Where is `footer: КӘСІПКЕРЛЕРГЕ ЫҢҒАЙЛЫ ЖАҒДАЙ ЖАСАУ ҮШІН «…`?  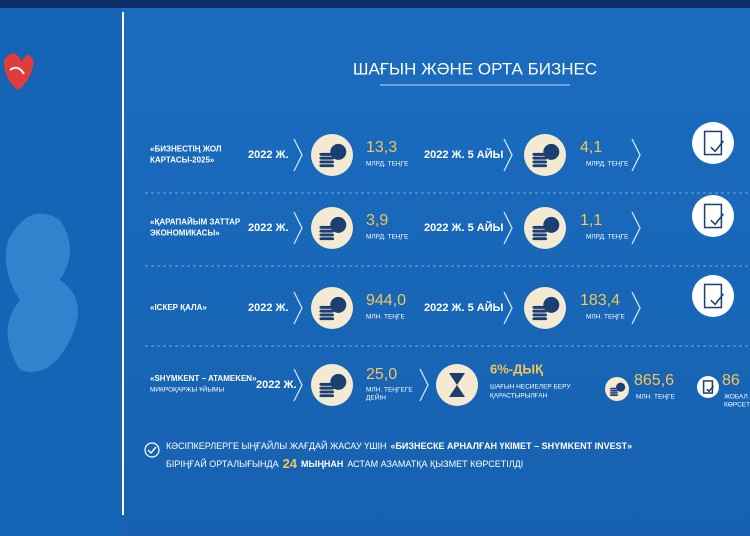 footer: КӘСІПКЕРЛЕРГЕ ЫҢҒАЙЛЫ ЖАҒДАЙ ЖАСАУ ҮШІН «… is located at coordinates (388, 455).